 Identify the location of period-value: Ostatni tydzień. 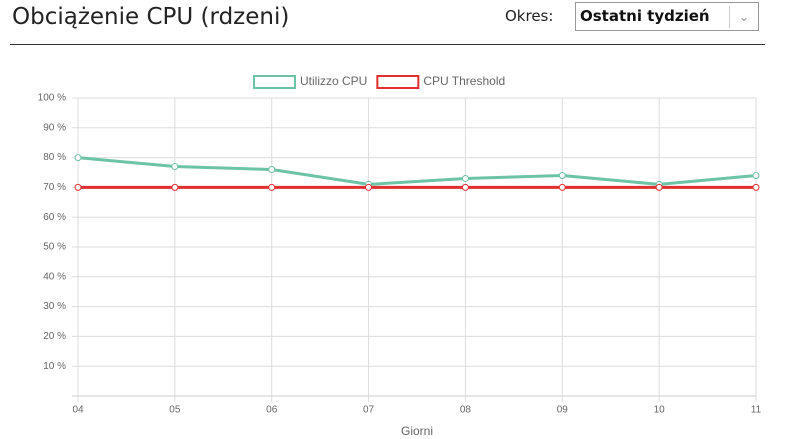
(645, 16).